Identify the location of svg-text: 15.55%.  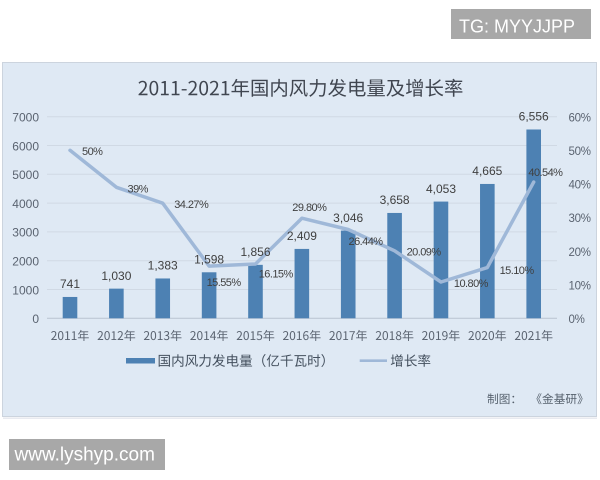
(224, 283).